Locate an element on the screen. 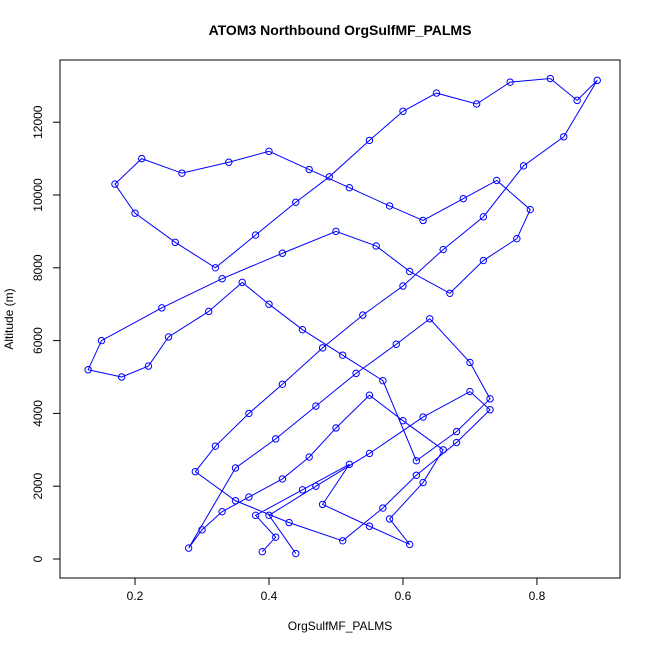 This screenshot has height=655, width=650. x-tick-label: 0.2 is located at coordinates (135, 596).